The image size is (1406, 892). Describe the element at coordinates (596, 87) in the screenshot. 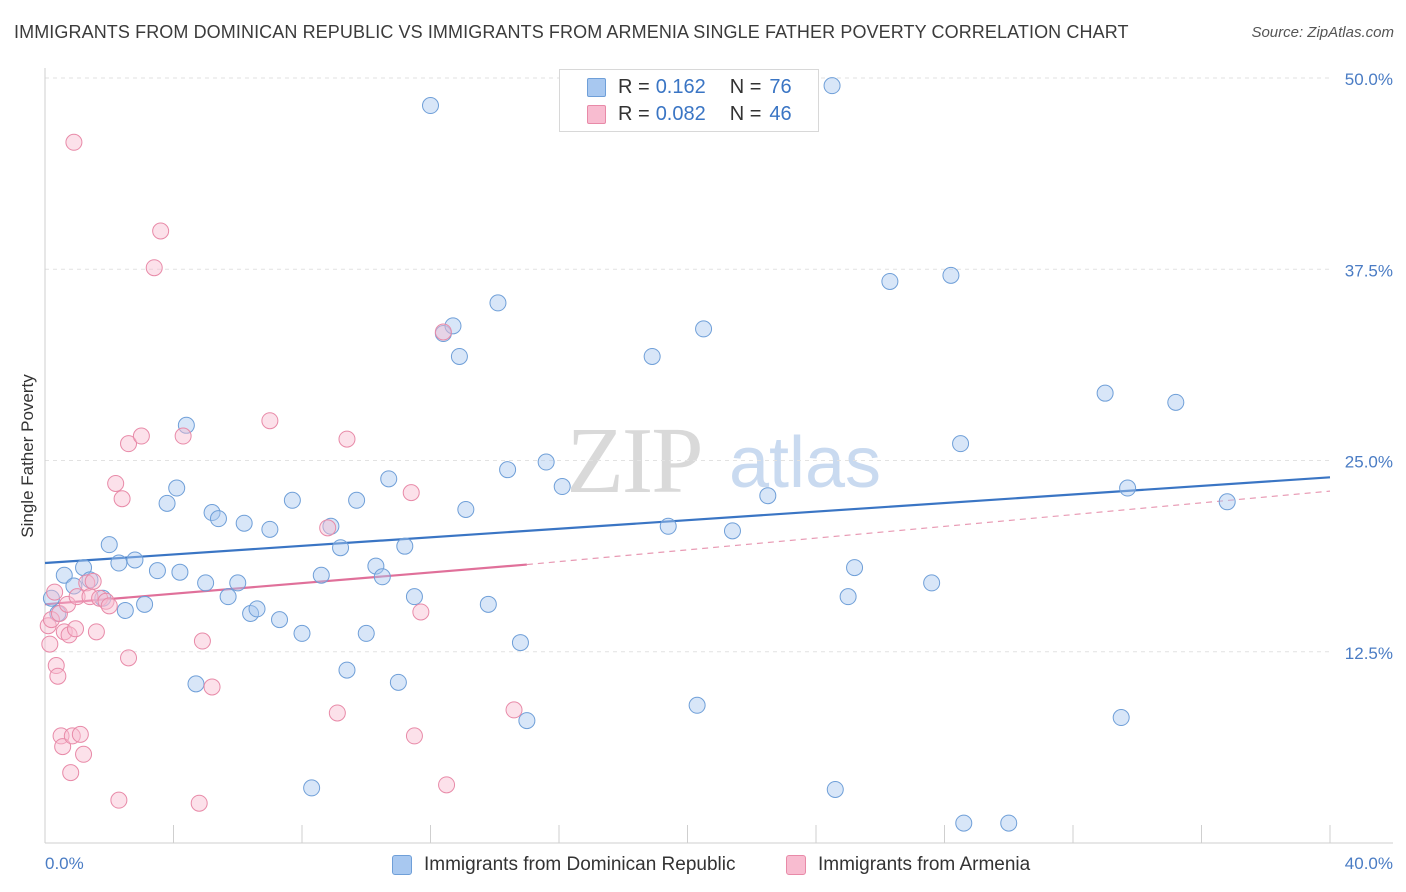

I see `legend-swatch-dominican` at that location.